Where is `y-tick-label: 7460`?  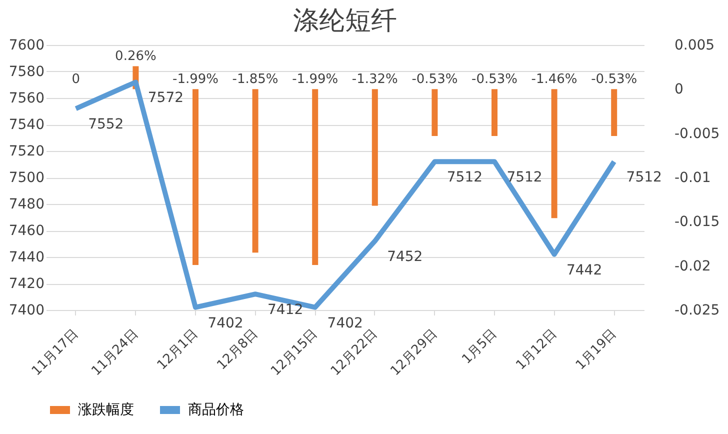 y-tick-label: 7460 is located at coordinates (26, 231).